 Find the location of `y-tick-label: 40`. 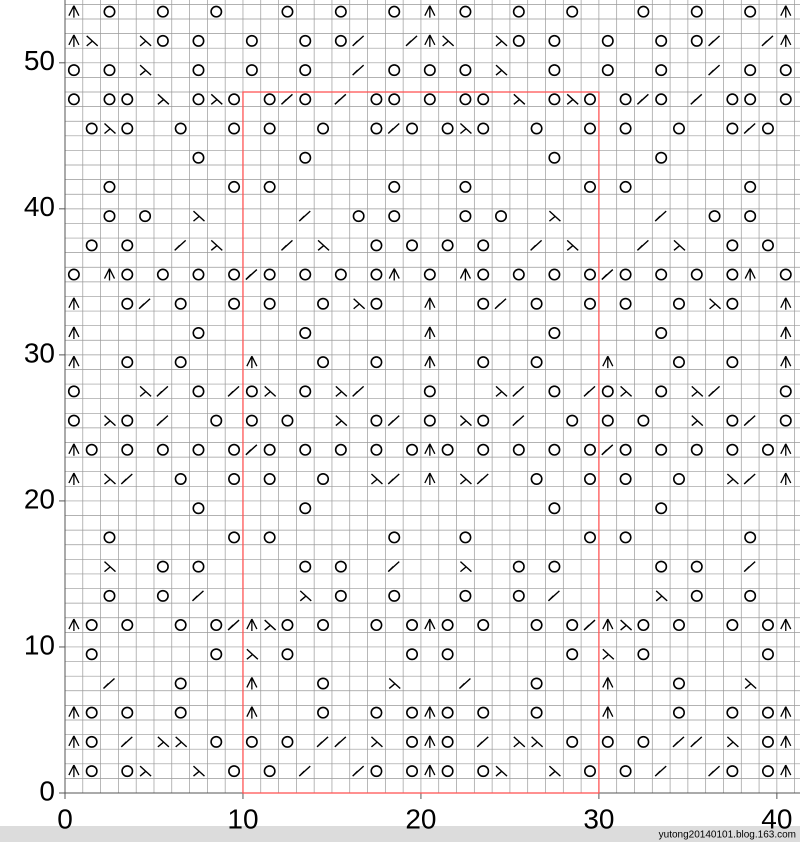

y-tick-label: 40 is located at coordinates (39, 206).